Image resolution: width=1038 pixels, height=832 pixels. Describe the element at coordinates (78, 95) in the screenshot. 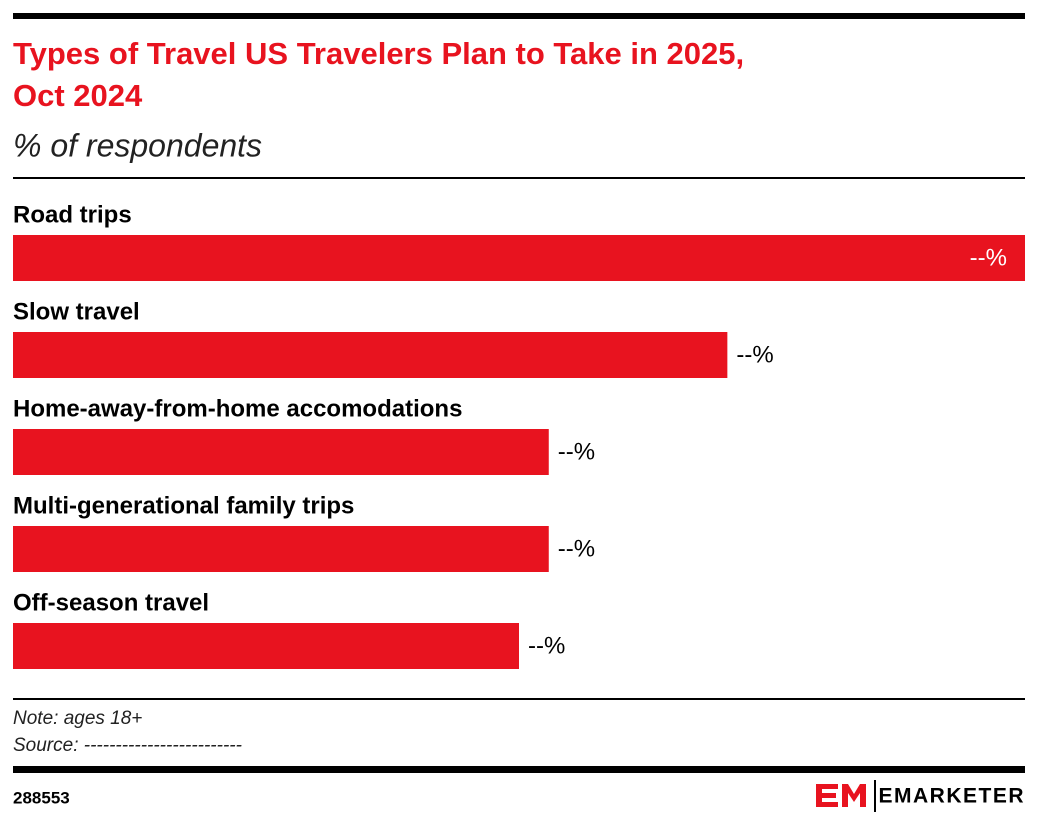

I see `title-line: Oct 2024` at that location.